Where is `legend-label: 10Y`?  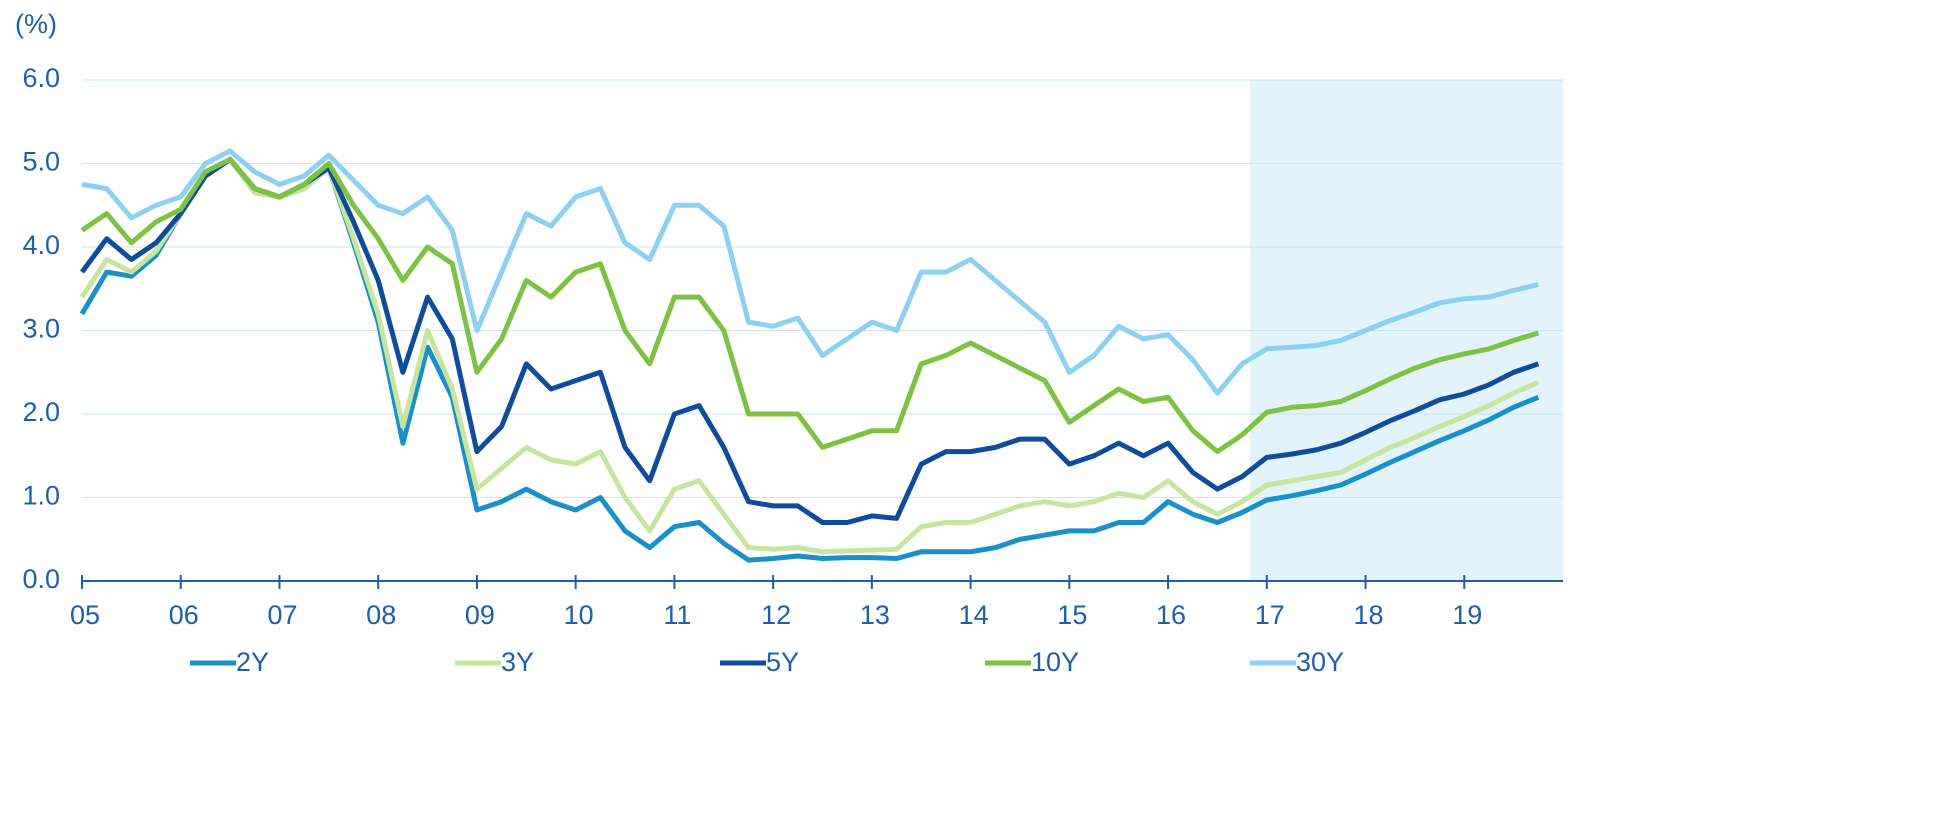
legend-label: 10Y is located at coordinates (1055, 662).